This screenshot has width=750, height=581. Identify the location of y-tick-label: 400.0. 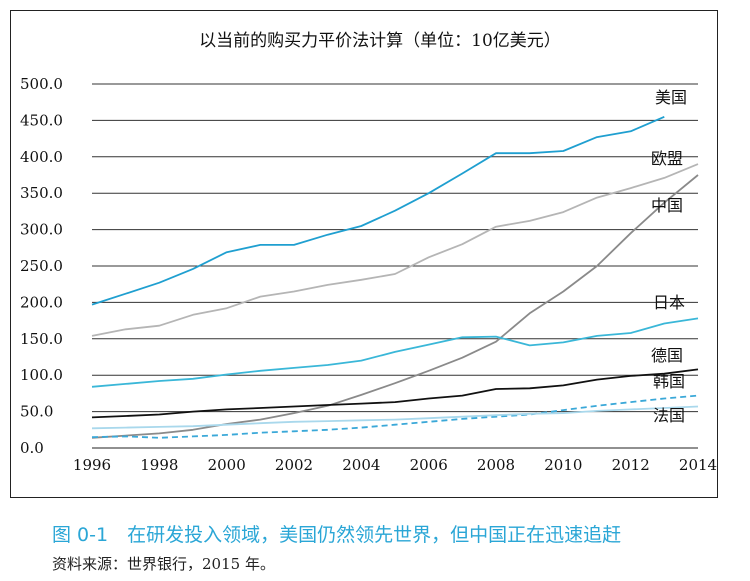
(41, 157).